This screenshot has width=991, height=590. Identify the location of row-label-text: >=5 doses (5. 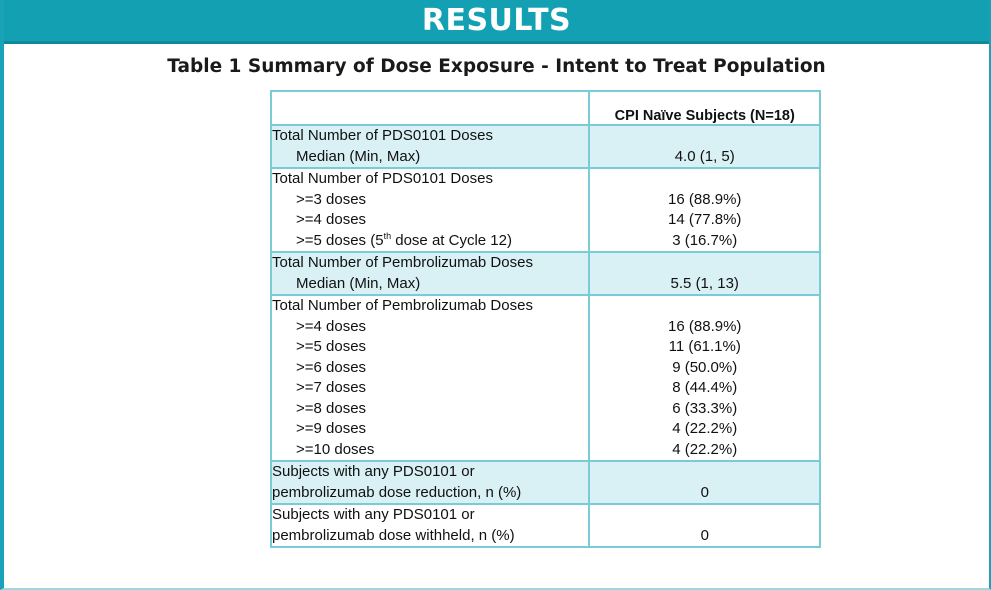
(340, 240).